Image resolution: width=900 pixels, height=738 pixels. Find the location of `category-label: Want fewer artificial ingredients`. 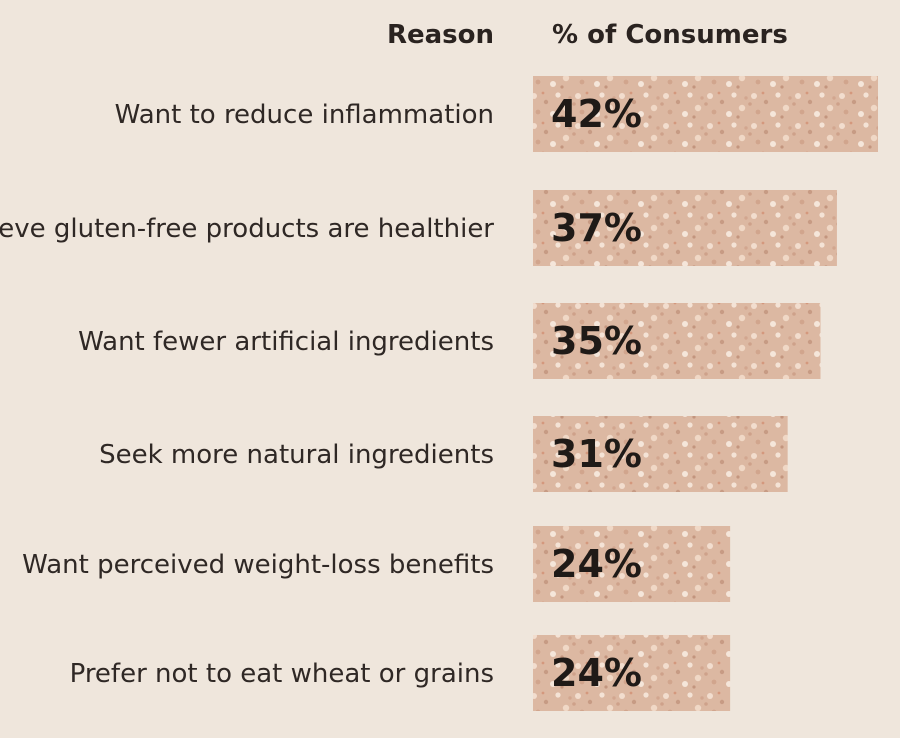

category-label: Want fewer artificial ingredients is located at coordinates (286, 342).